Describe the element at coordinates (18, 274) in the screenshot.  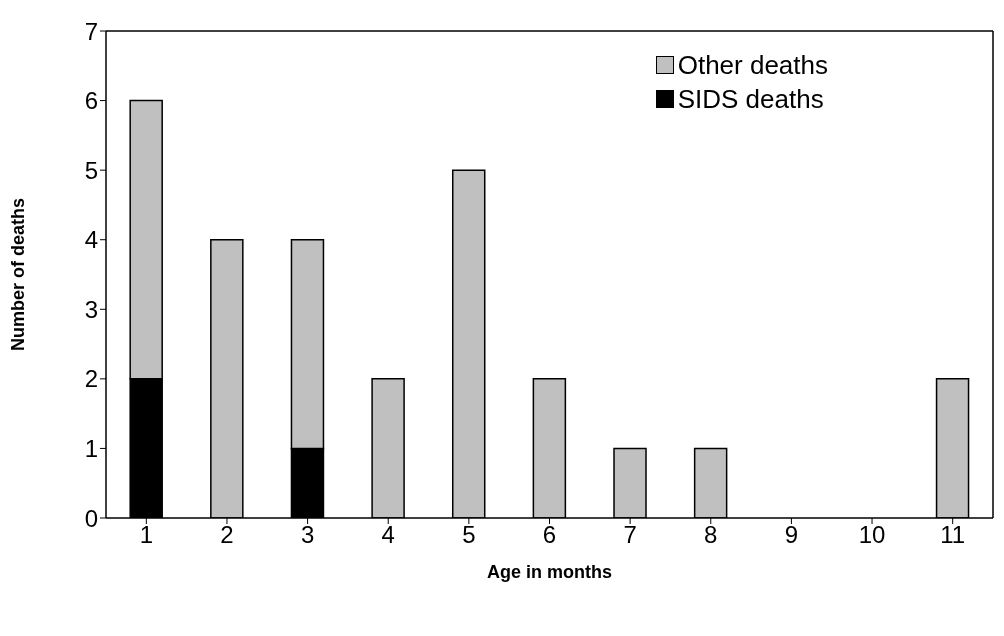
I see `y-axis-title: Number of deaths` at that location.